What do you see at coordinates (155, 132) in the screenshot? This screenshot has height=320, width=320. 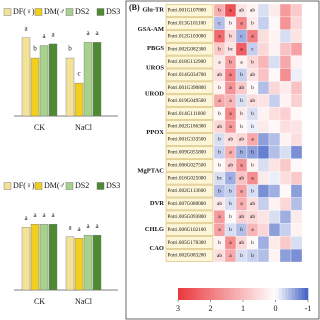 I see `group-label: PPOX` at bounding box center [155, 132].